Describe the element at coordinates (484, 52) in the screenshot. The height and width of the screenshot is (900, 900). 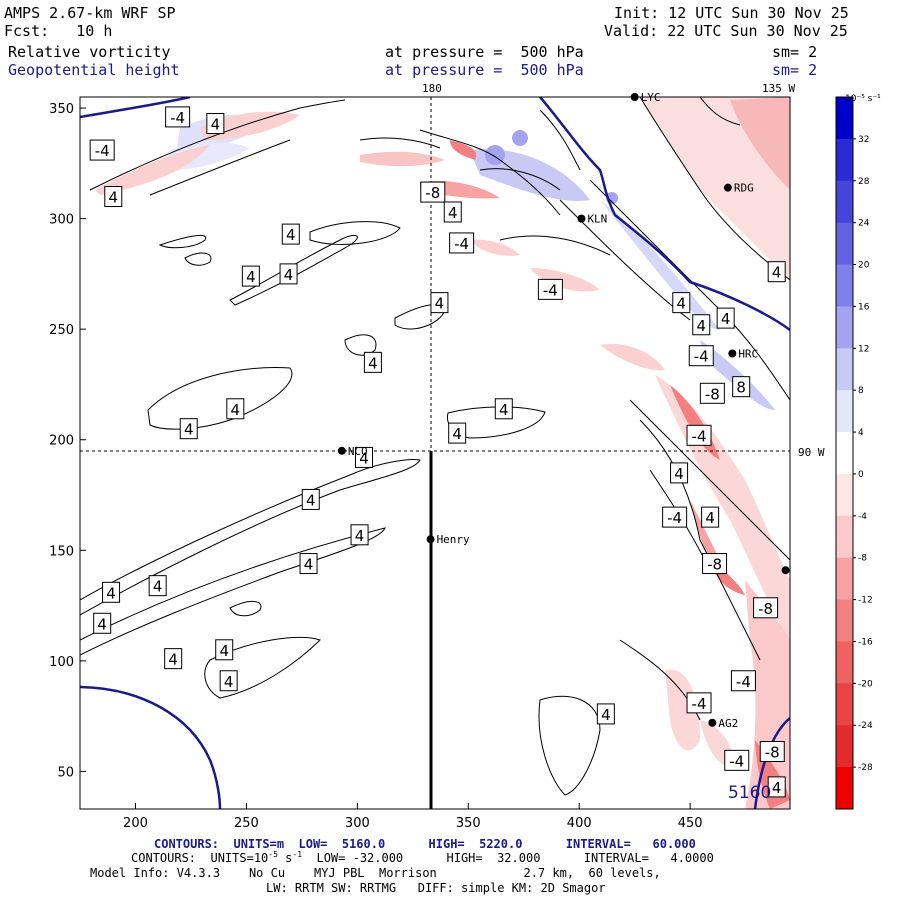
I see `field1-level: at pressure = 500 hPa` at that location.